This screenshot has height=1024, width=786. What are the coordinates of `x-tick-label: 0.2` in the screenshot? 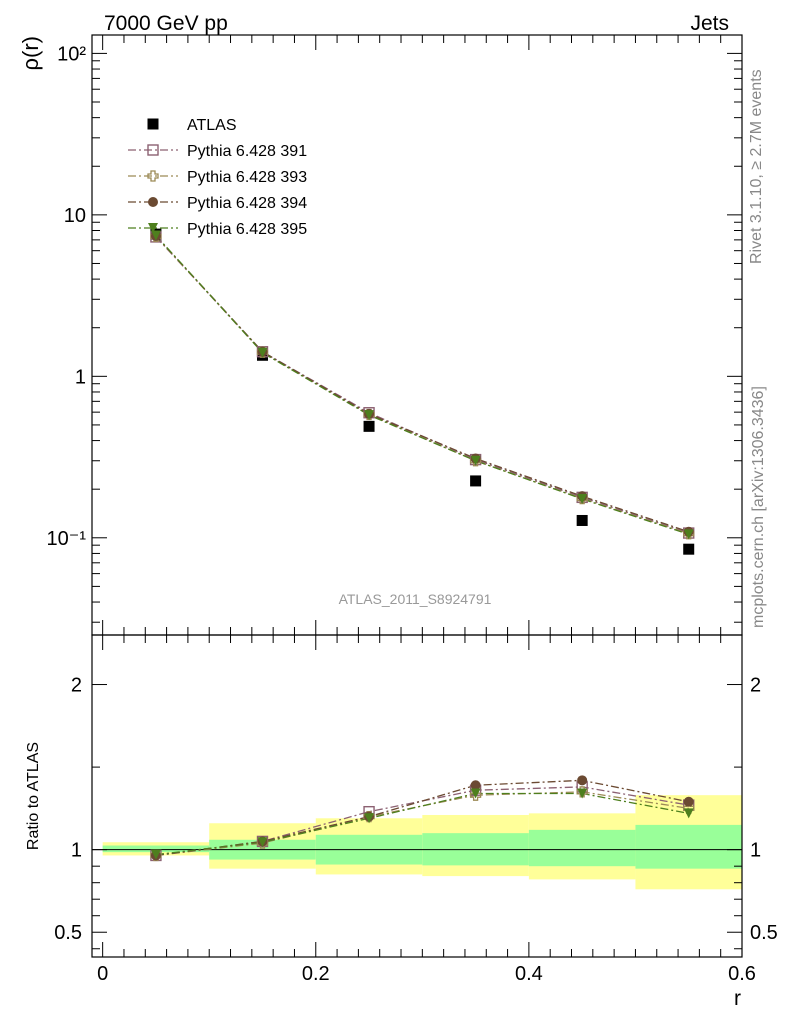 It's located at (316, 974).